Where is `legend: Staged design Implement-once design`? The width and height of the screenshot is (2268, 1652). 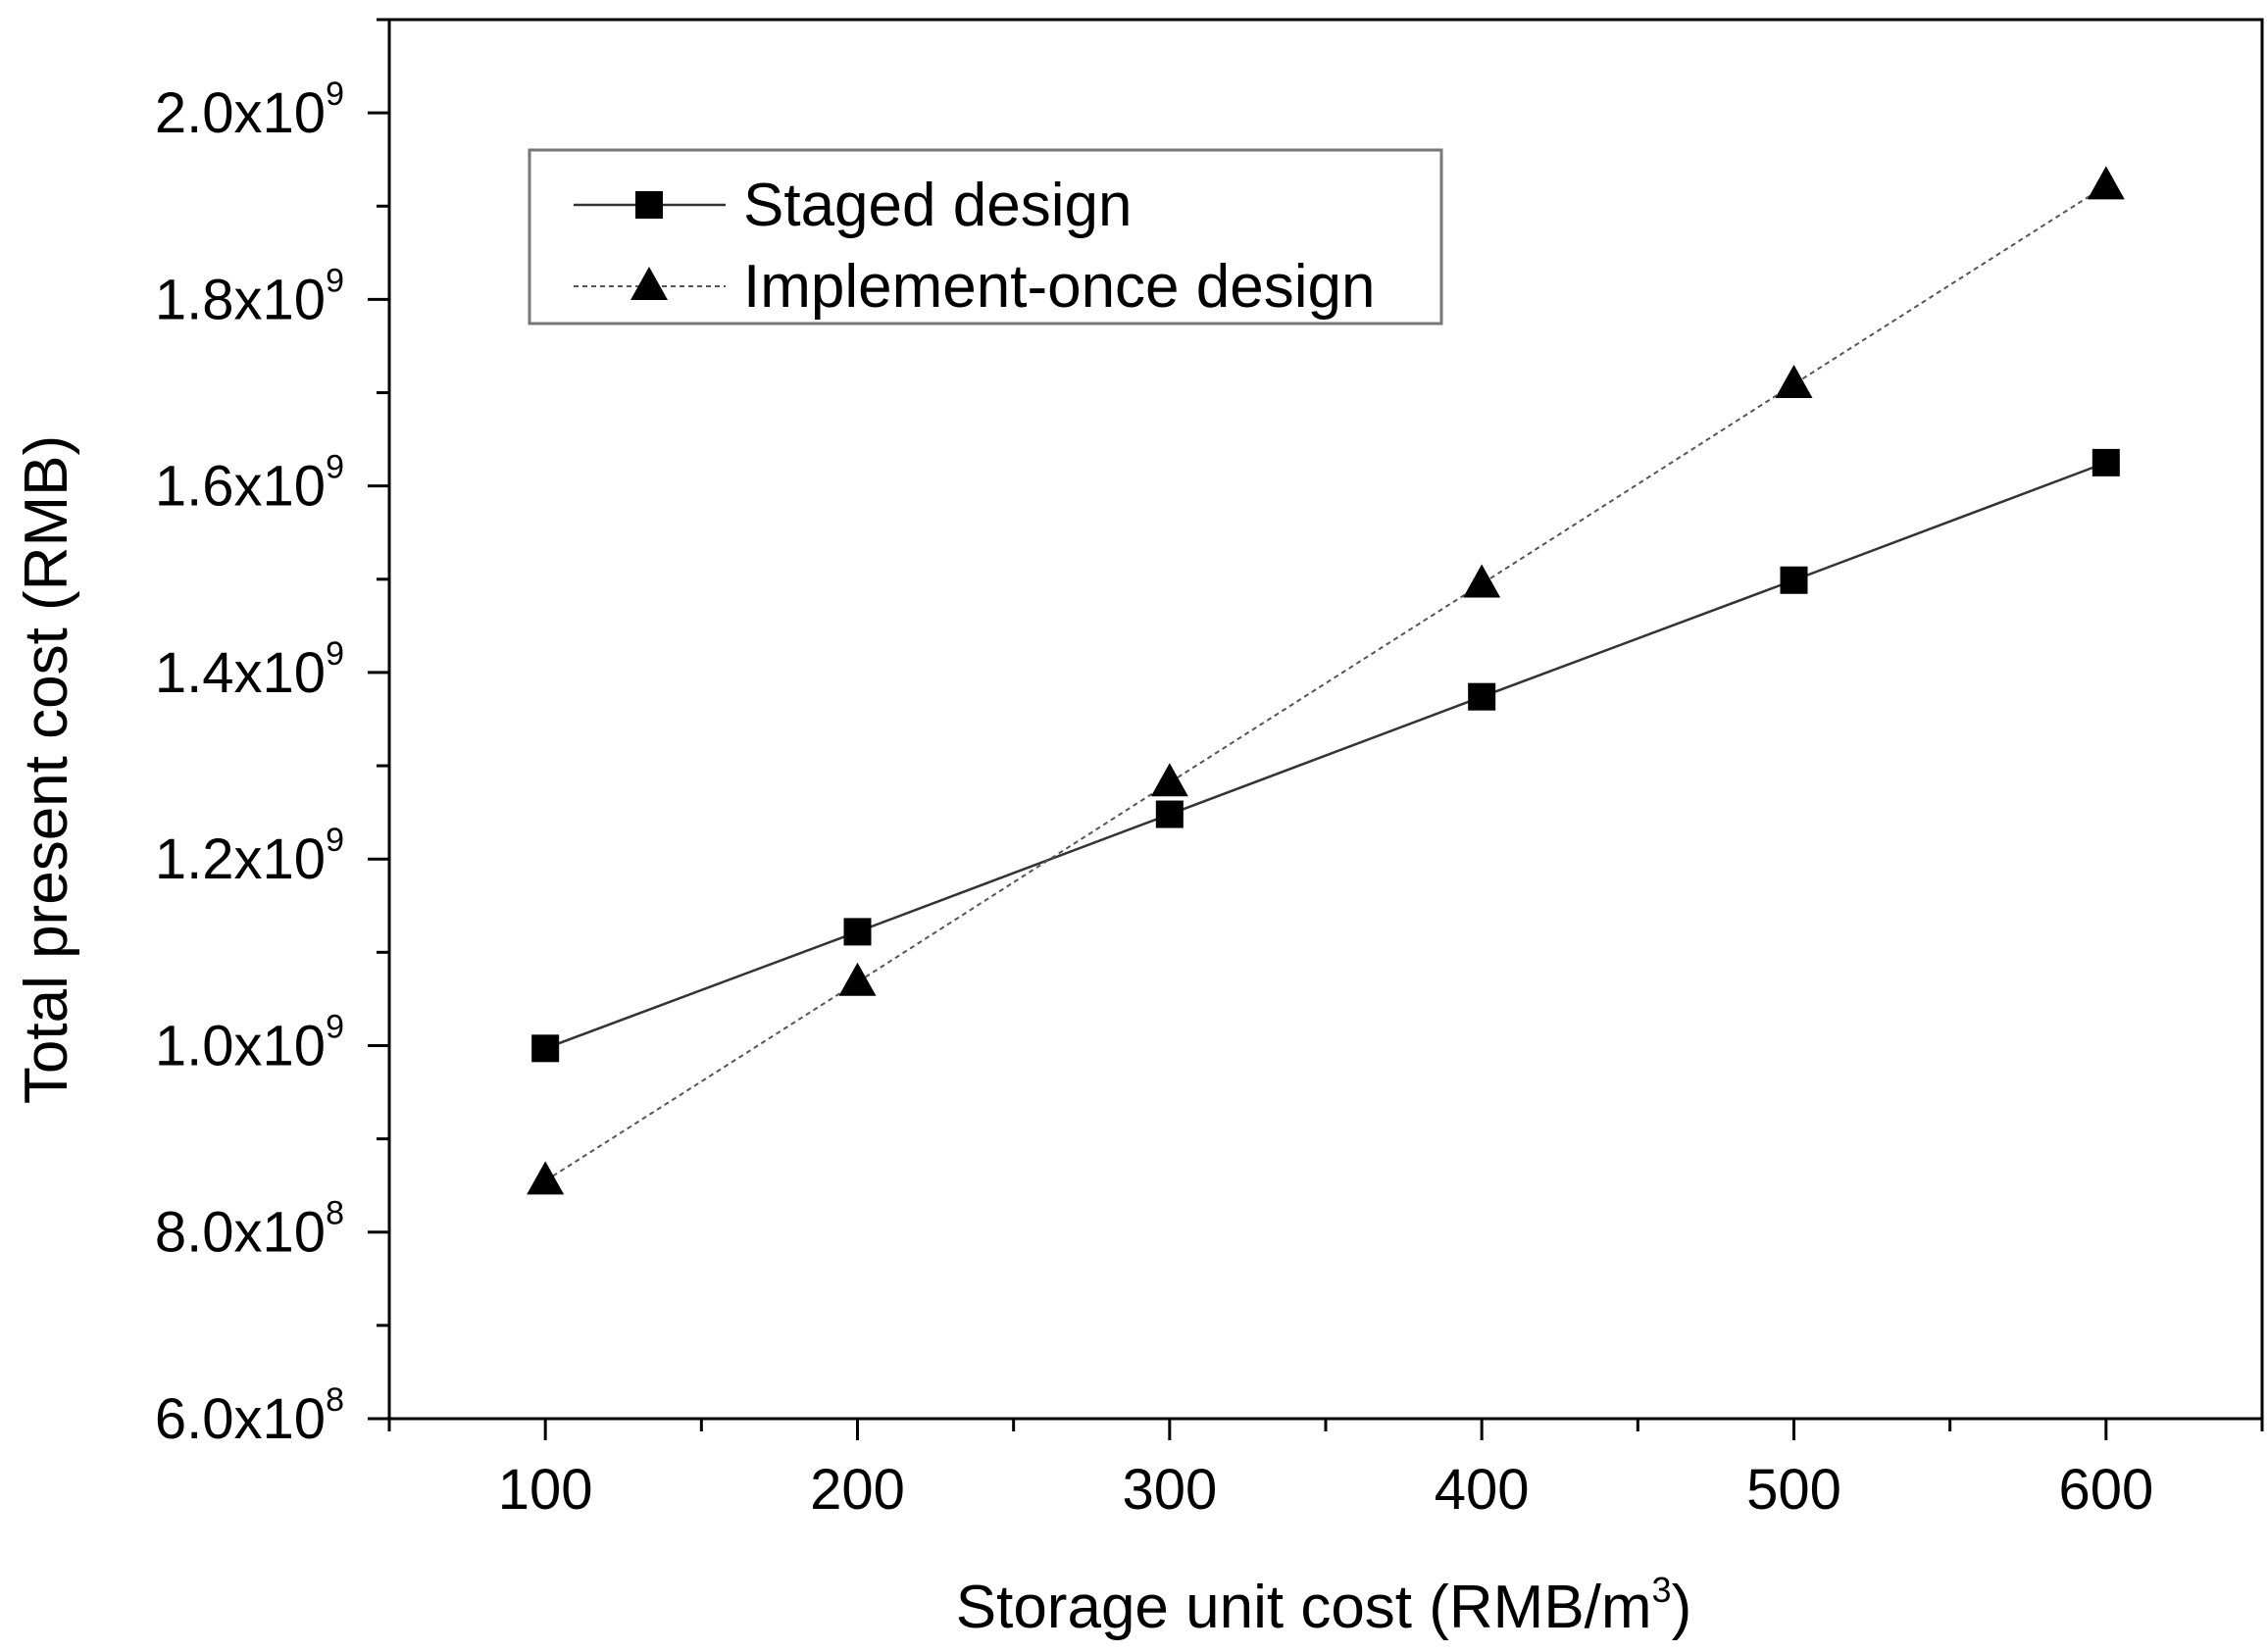
legend: Staged design Implement-once design is located at coordinates (985, 236).